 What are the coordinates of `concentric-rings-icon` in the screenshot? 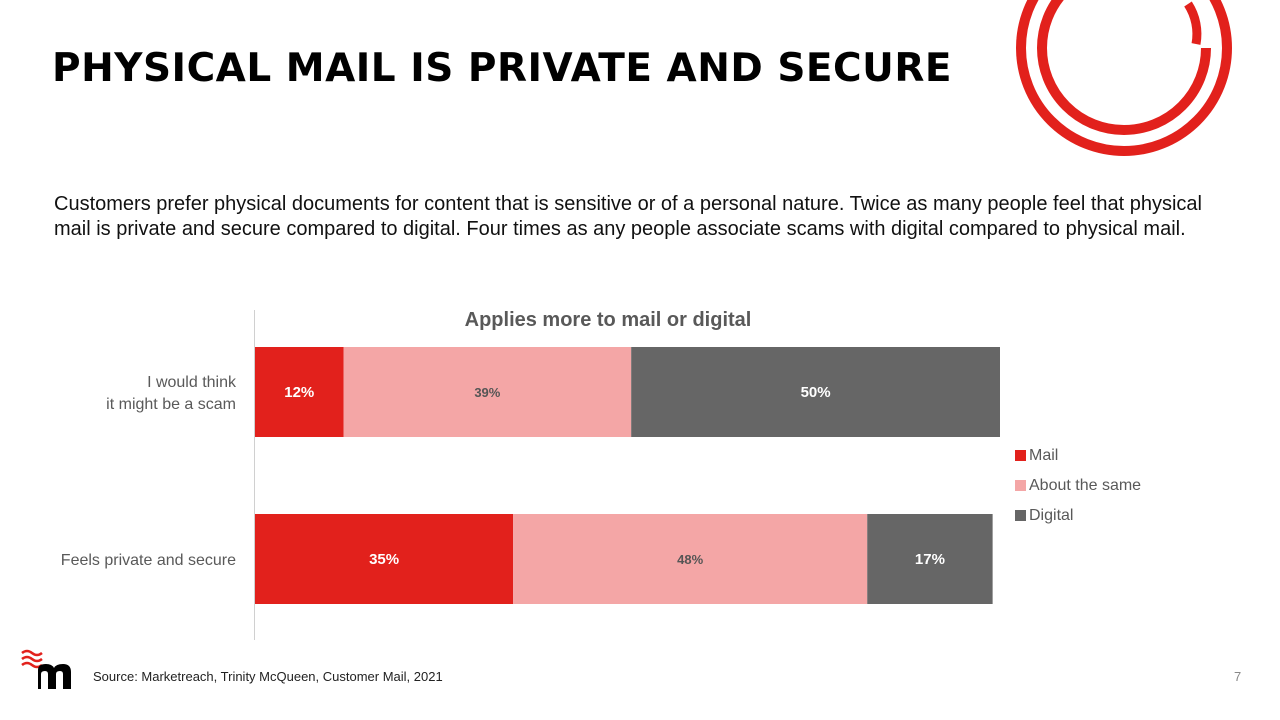 It's located at (1124, 78).